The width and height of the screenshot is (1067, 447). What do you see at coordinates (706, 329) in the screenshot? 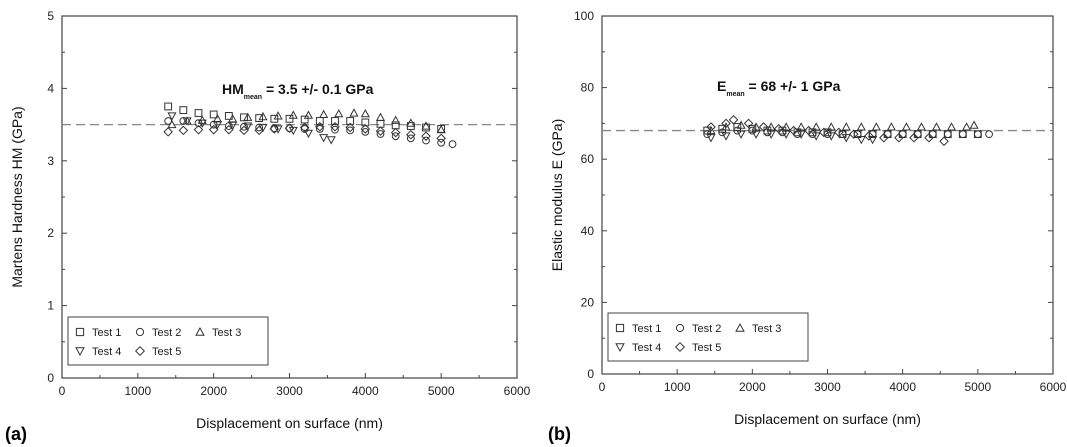
I see `legend-label: Test 2` at bounding box center [706, 329].